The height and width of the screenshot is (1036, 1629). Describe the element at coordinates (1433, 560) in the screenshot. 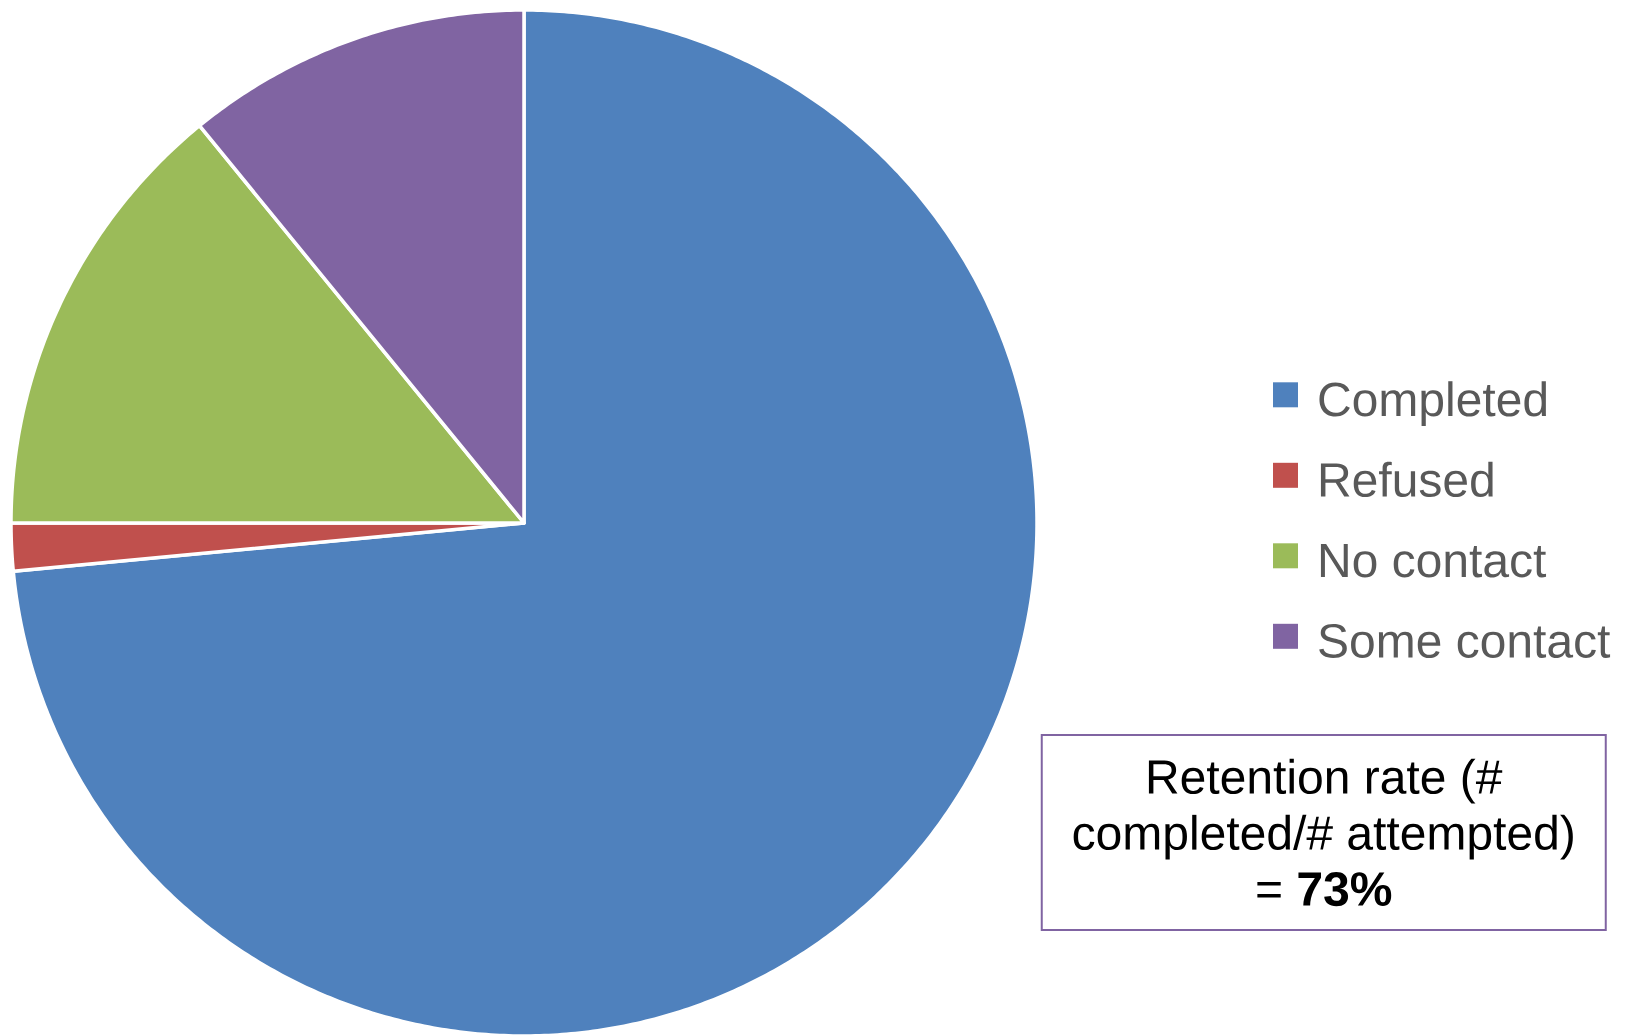

I see `legend-label: No contact` at that location.